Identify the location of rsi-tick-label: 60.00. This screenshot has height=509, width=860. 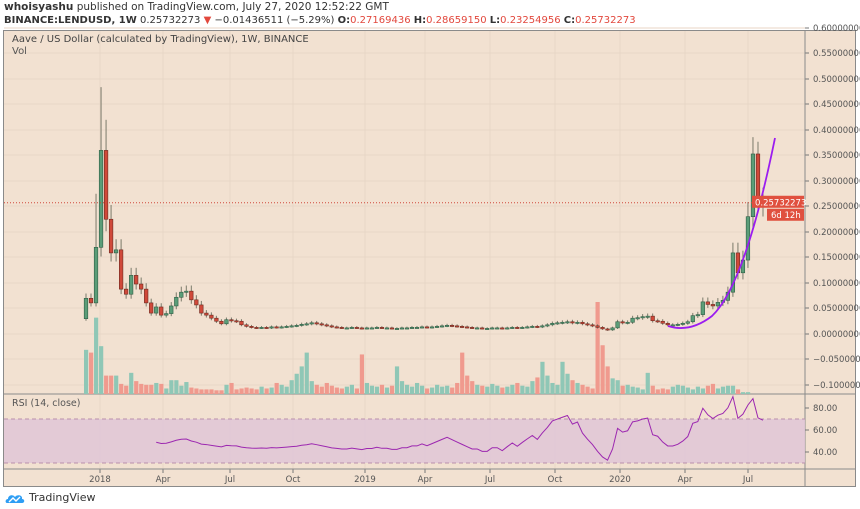
(825, 431).